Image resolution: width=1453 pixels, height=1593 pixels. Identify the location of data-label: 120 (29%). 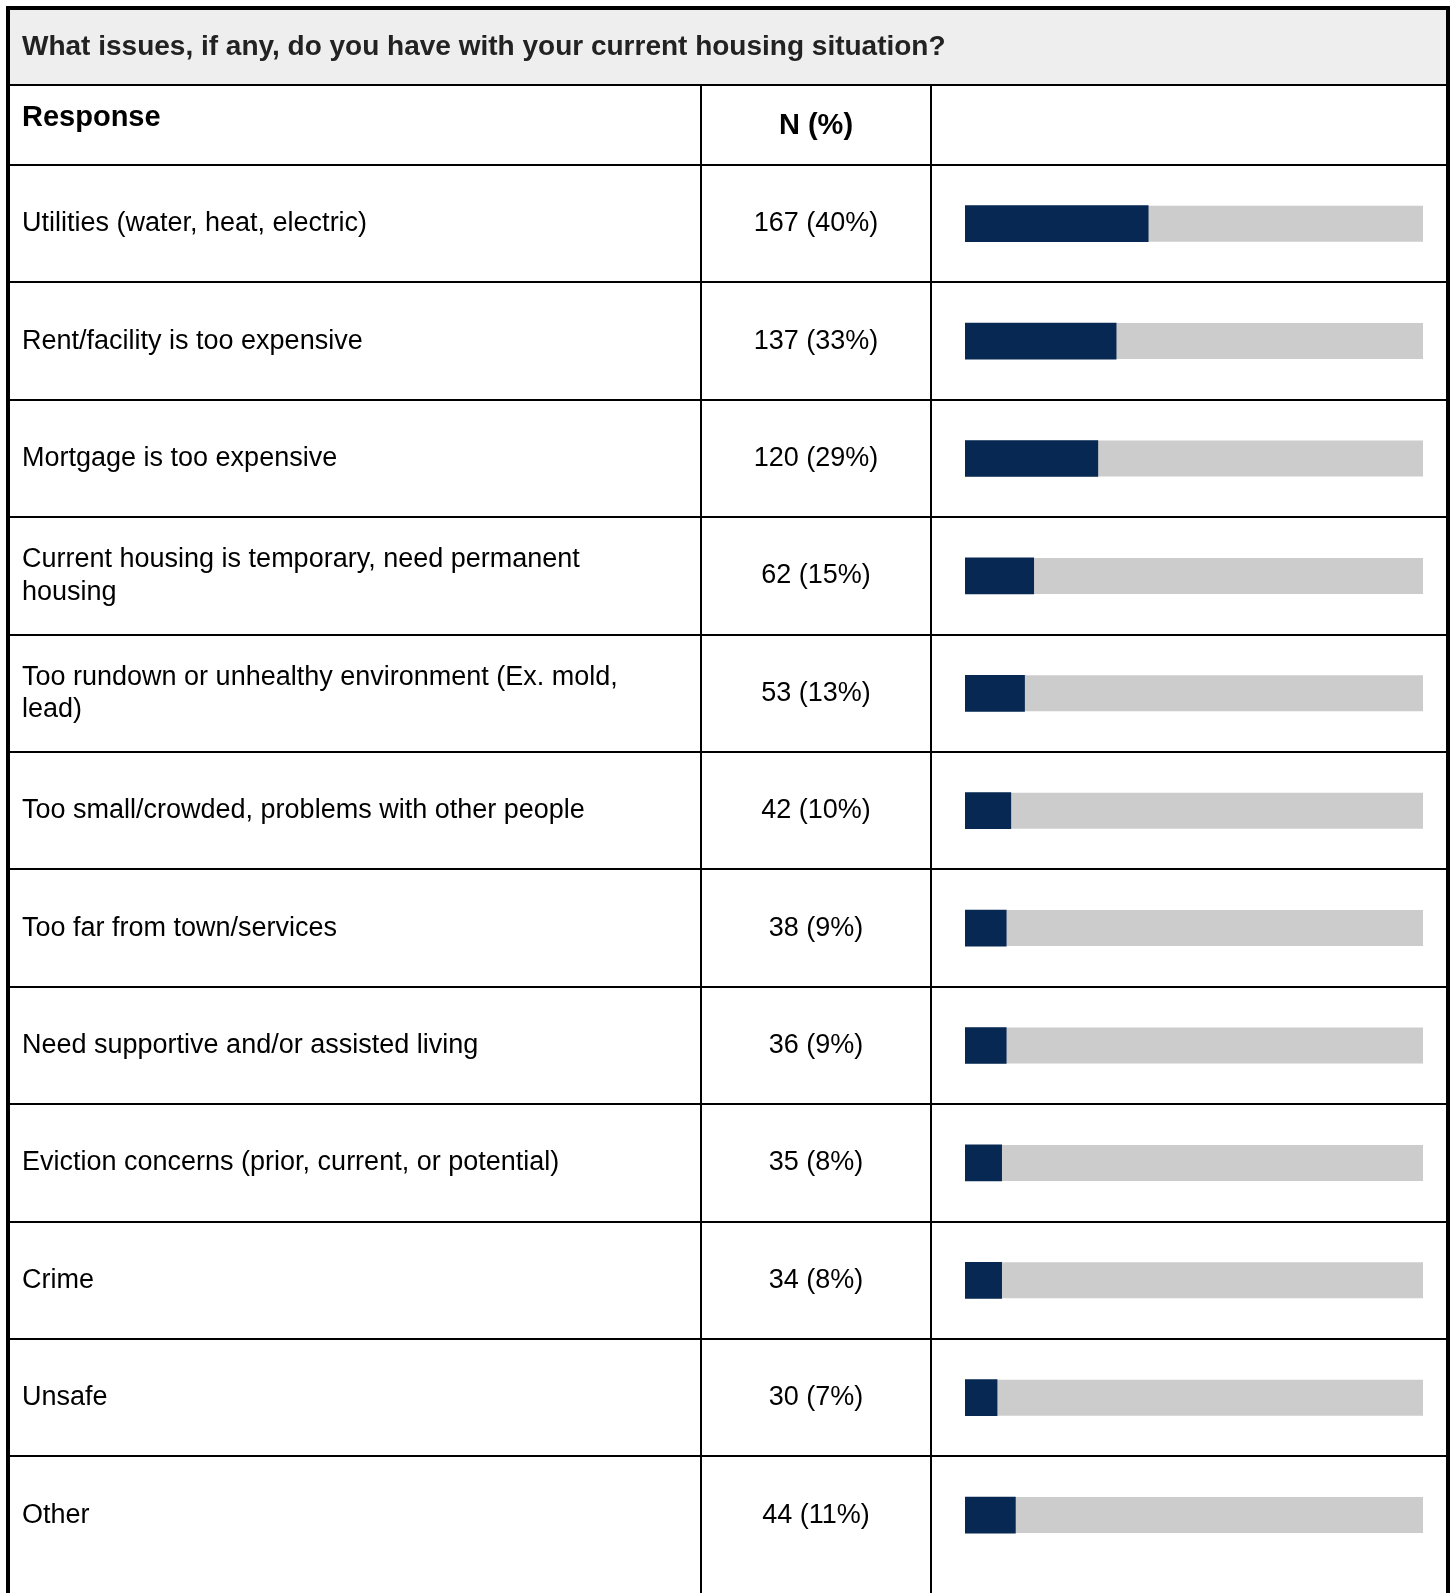
(816, 456).